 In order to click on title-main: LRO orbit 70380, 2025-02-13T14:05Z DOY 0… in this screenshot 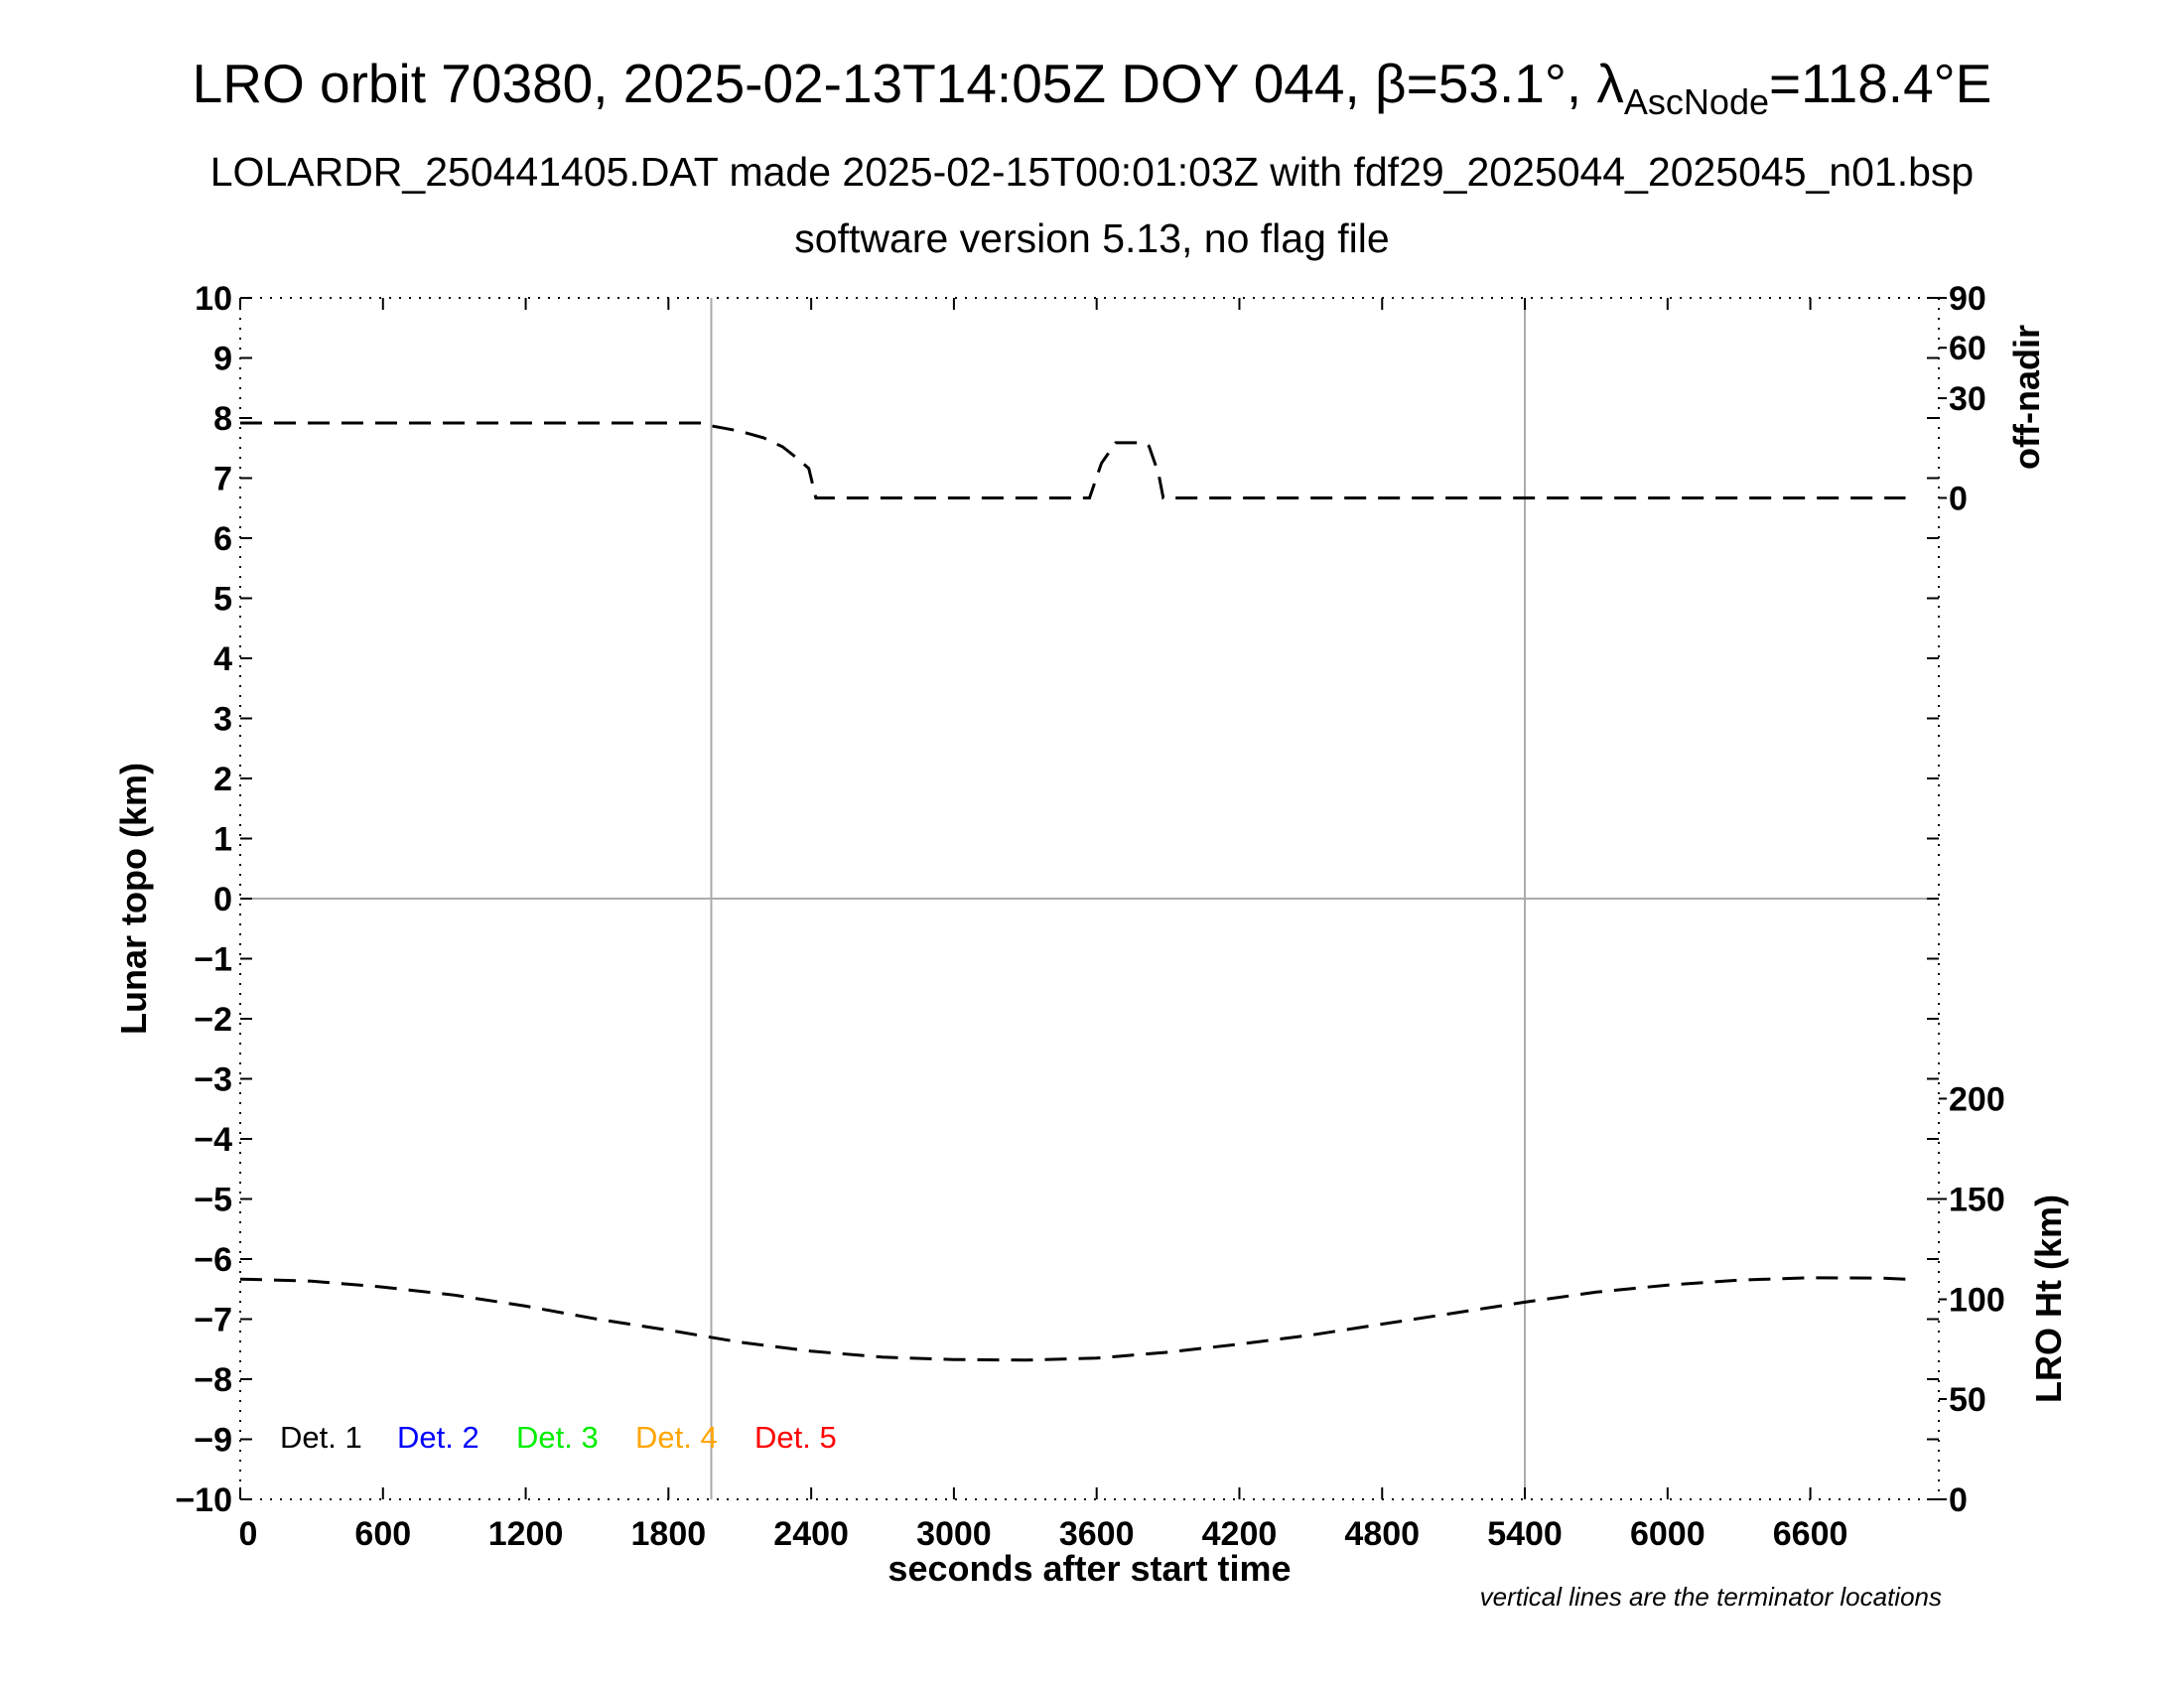, I will do `click(908, 83)`.